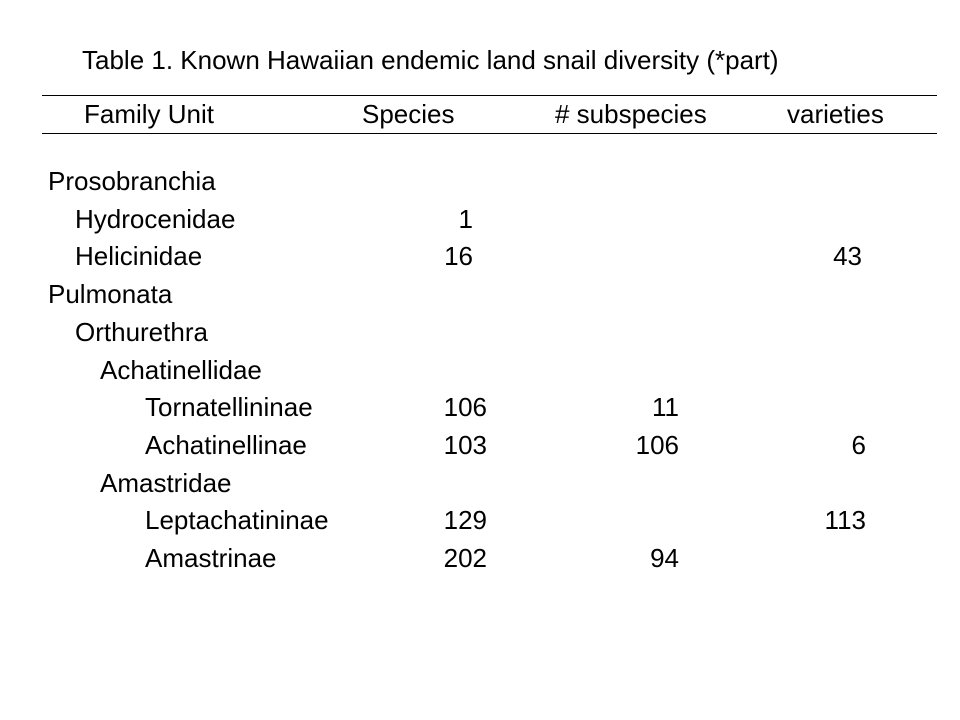 The image size is (960, 720). I want to click on family-unit-cell: Hydrocenidae, so click(155, 218).